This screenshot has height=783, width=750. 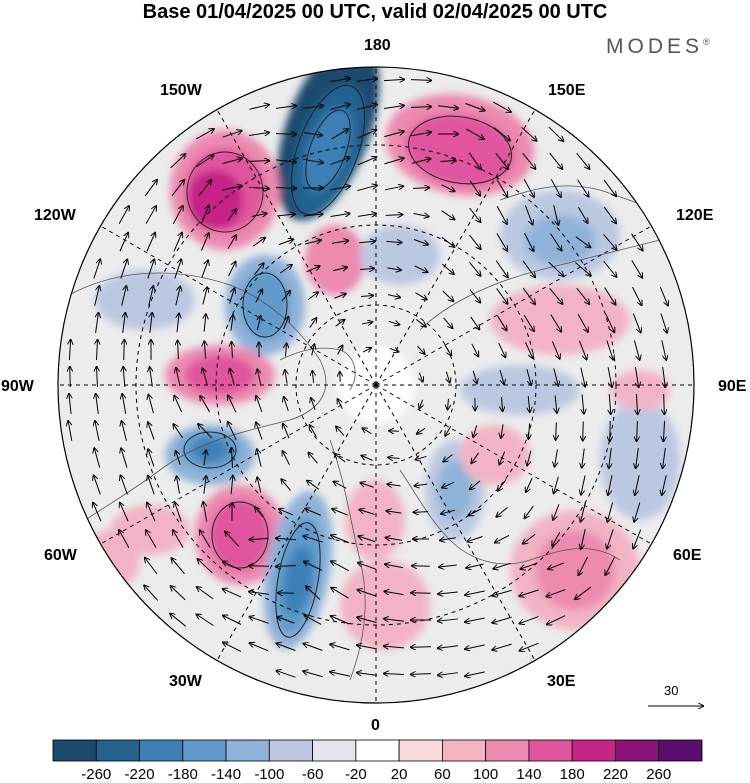 What do you see at coordinates (567, 90) in the screenshot?
I see `lon-label-150e: 150E` at bounding box center [567, 90].